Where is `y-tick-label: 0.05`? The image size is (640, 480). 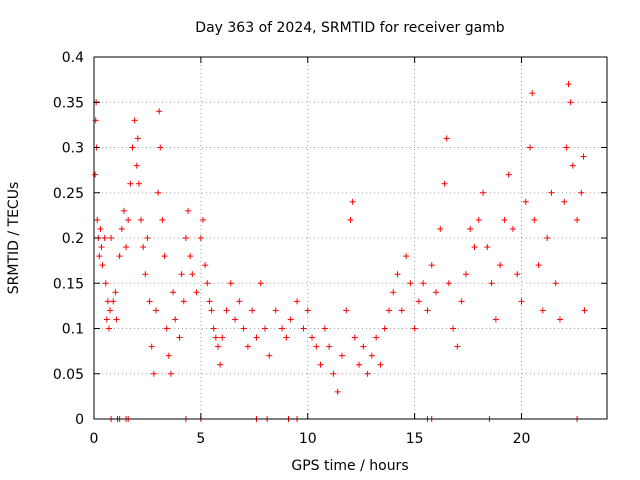 y-tick-label: 0.05 is located at coordinates (68, 375).